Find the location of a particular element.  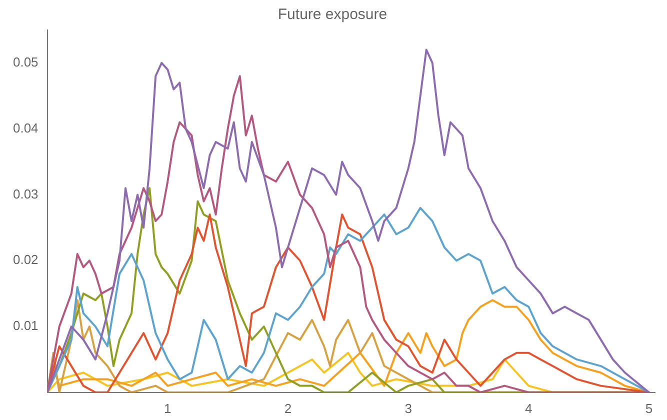

y-tick-label: 0.02 is located at coordinates (25, 260).